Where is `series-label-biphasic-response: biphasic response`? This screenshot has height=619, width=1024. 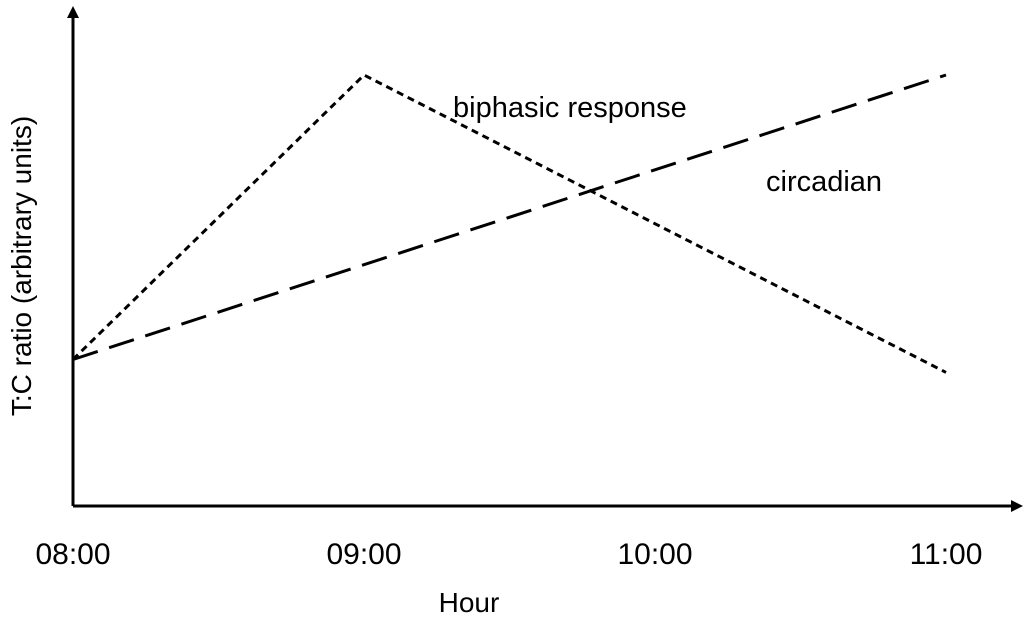 series-label-biphasic-response: biphasic response is located at coordinates (570, 108).